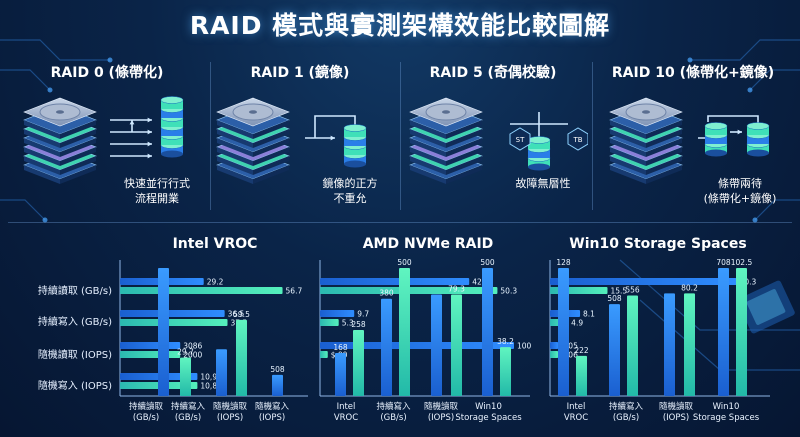  What do you see at coordinates (291, 140) in the screenshot?
I see `raid1-diagram` at bounding box center [291, 140].